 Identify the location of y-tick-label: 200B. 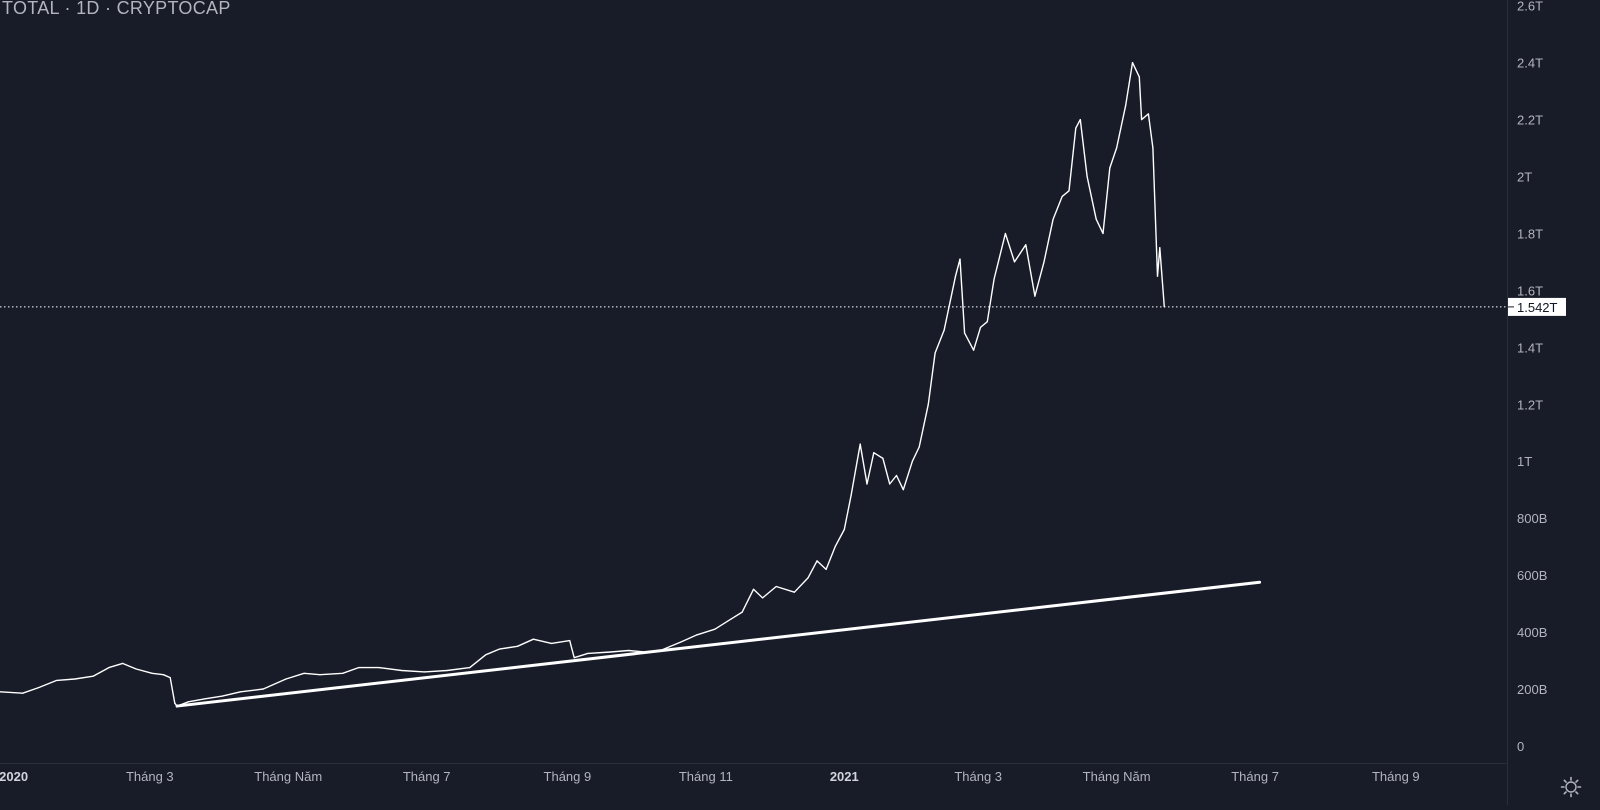
(1532, 689).